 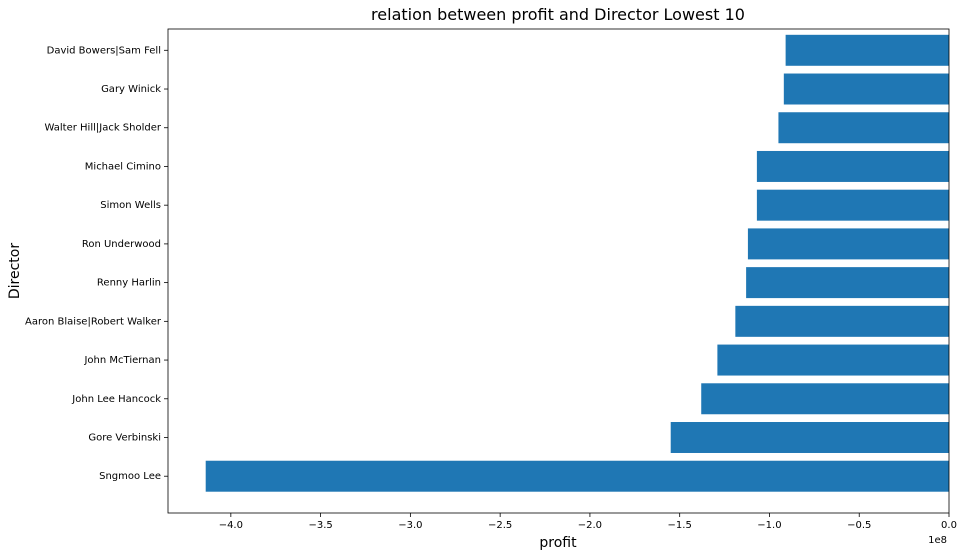 I want to click on y-tick-label: Ron Underwood, so click(x=121, y=244).